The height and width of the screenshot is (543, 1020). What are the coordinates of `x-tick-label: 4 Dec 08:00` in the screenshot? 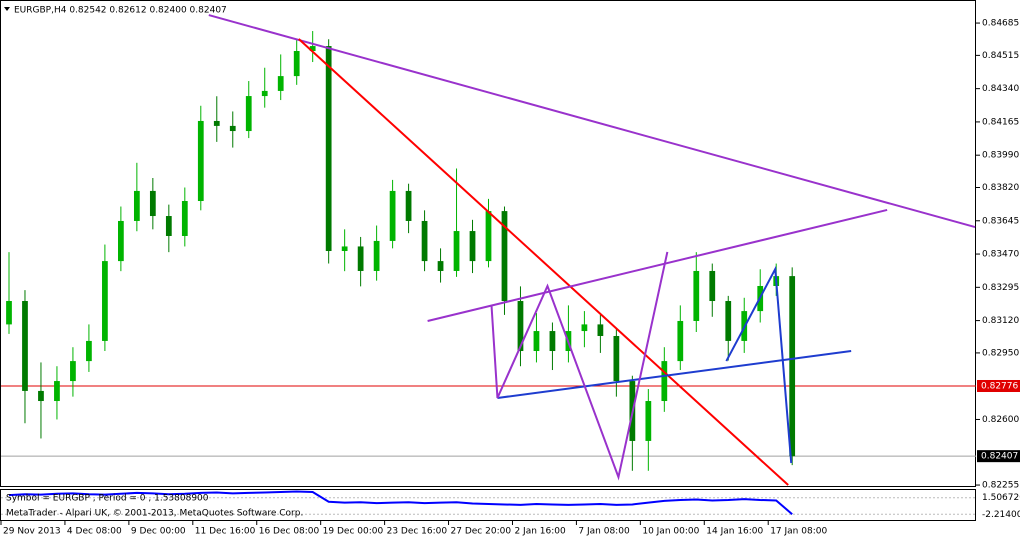 It's located at (94, 532).